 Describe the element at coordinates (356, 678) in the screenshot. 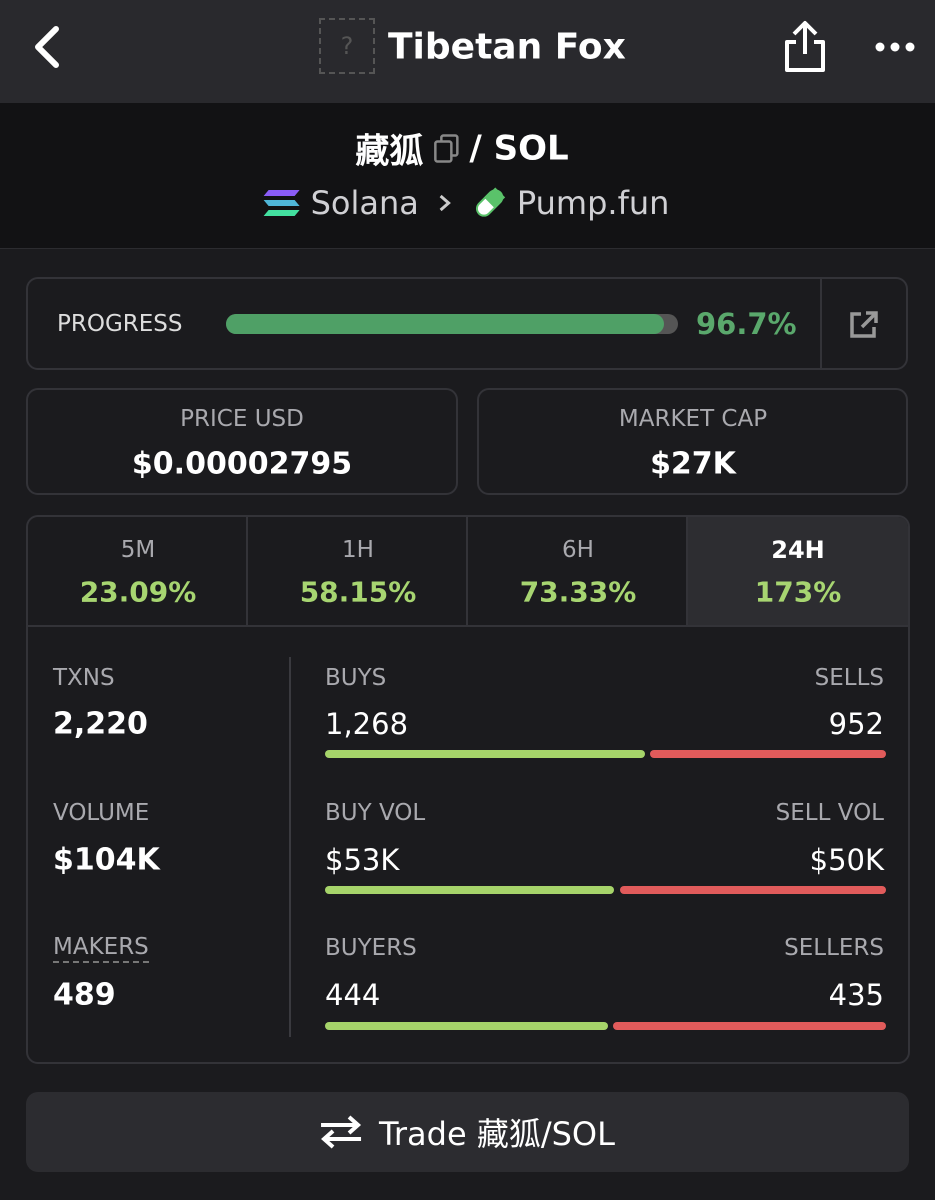

I see `split-label: BUYS` at that location.